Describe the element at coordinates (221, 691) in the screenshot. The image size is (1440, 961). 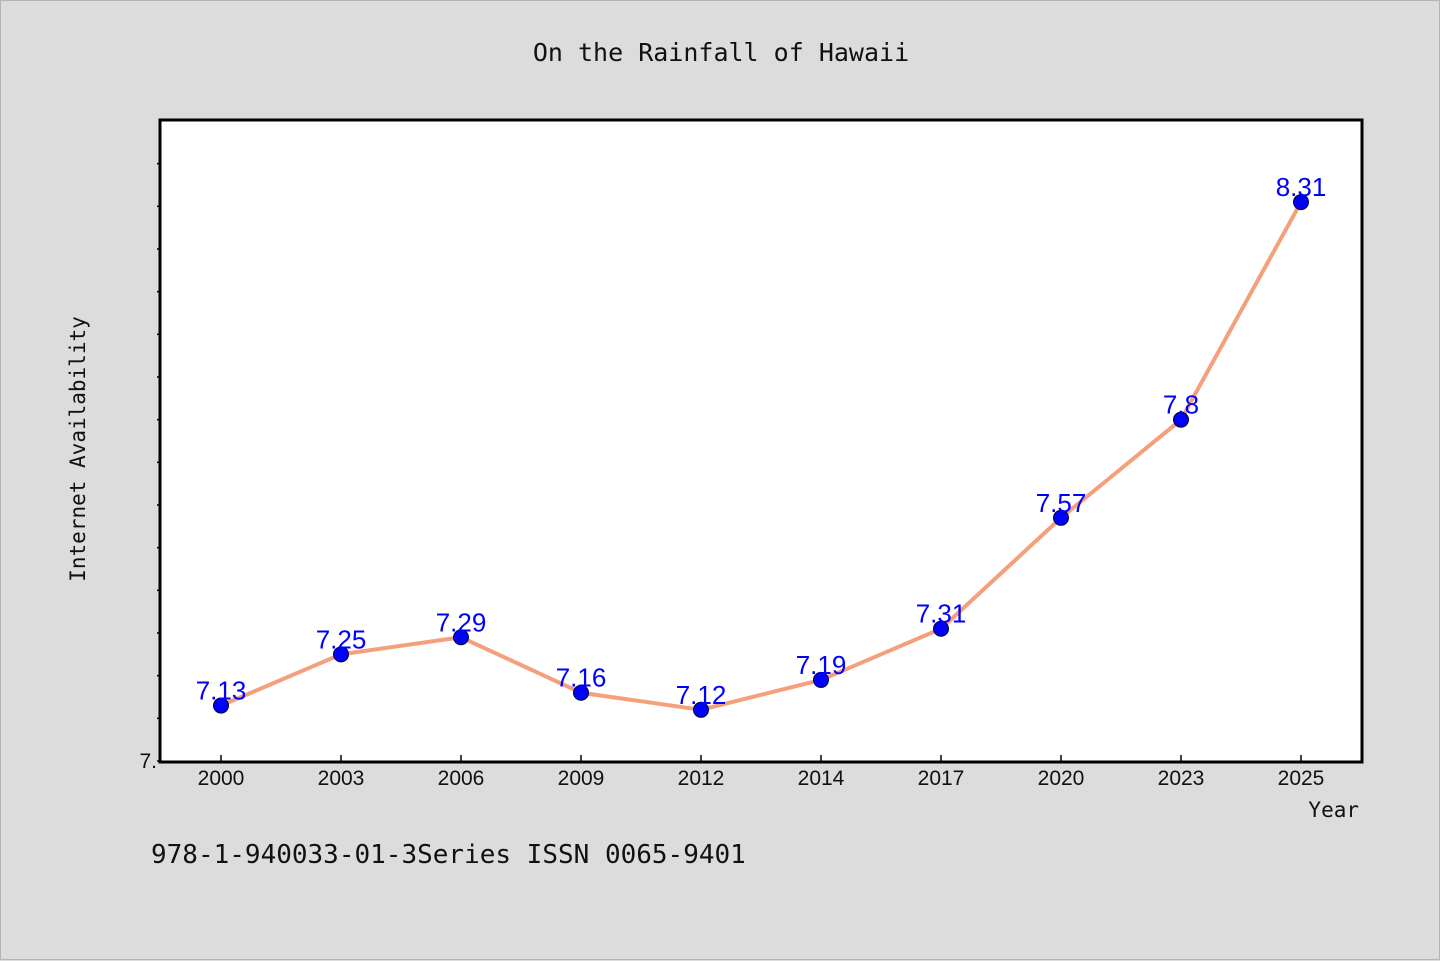
I see `data-label: 7.13` at that location.